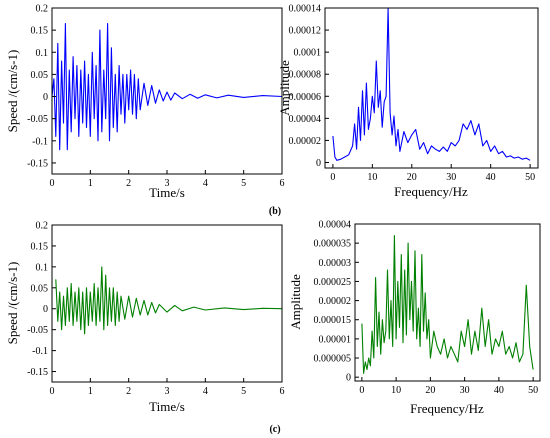  Describe the element at coordinates (396, 390) in the screenshot. I see `x-tick-label-c-spectrum-1: 10` at that location.